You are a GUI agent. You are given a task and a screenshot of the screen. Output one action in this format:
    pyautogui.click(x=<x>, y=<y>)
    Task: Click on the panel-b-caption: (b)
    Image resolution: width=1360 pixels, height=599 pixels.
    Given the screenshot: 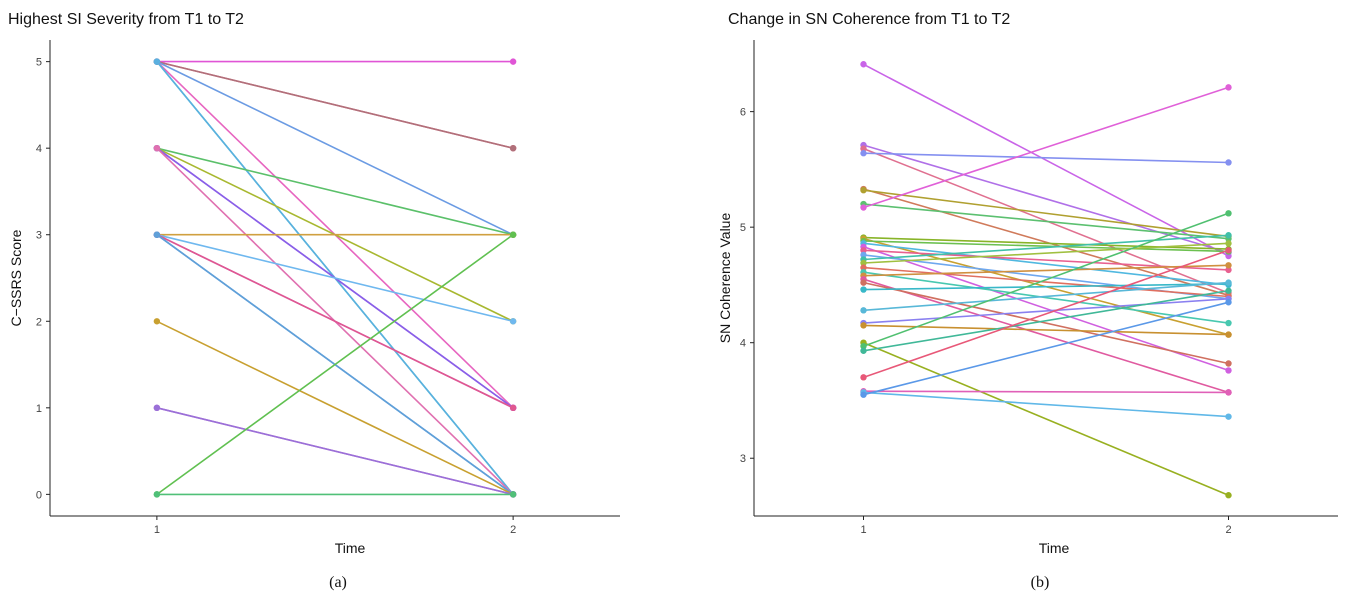 What is the action you would take?
    pyautogui.click(x=1040, y=582)
    